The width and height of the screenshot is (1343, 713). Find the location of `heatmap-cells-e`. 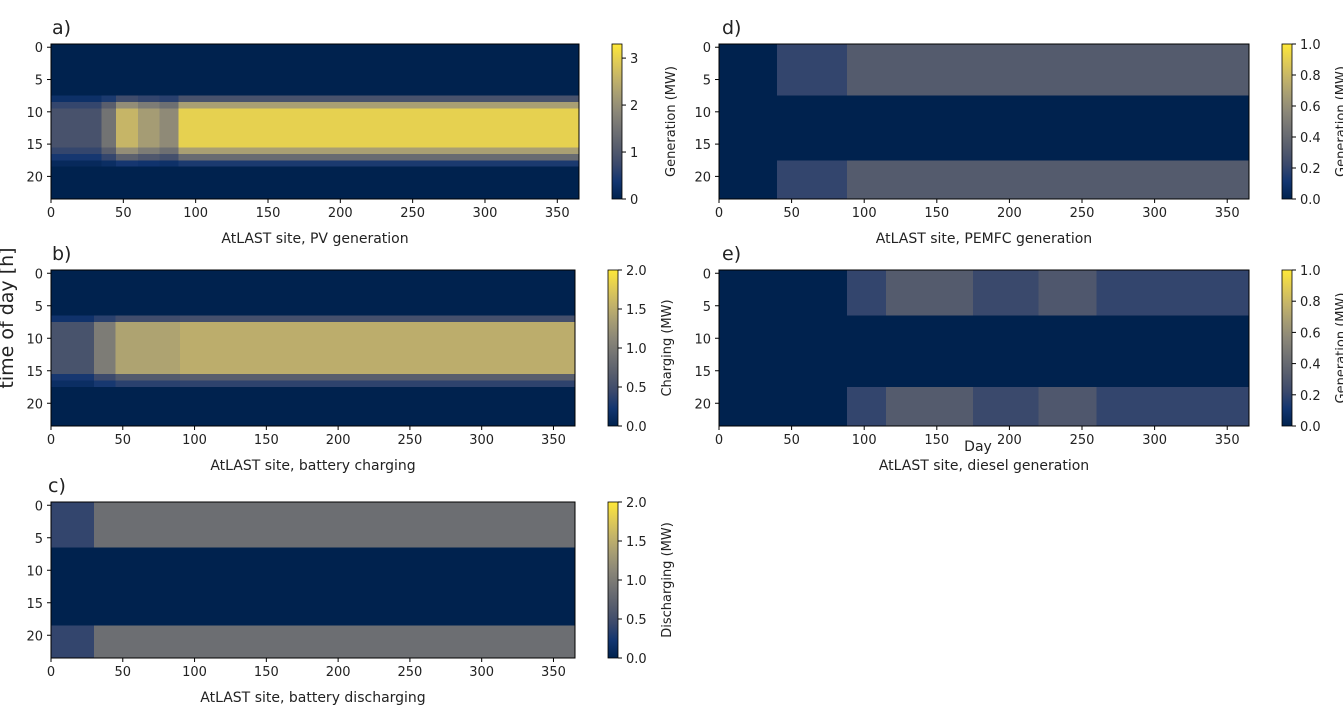

heatmap-cells-e is located at coordinates (984, 348).